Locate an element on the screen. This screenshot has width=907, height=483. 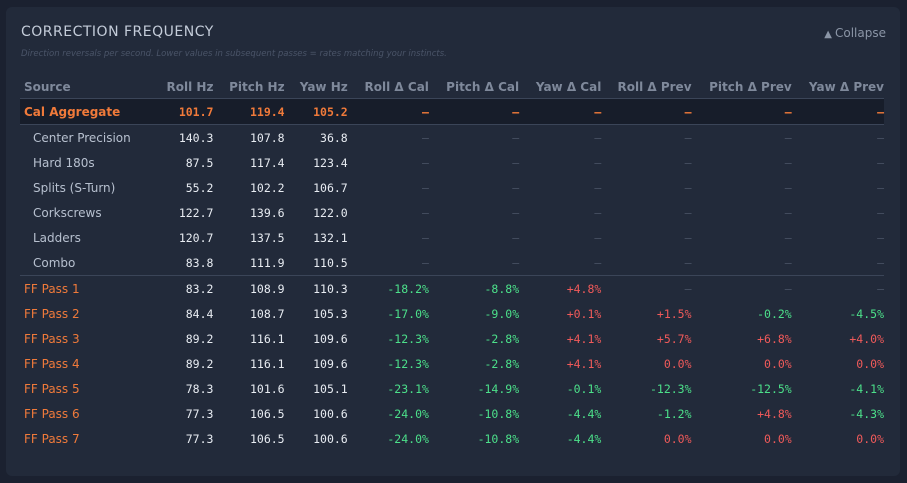
table-cell: -2.8% is located at coordinates (502, 363).